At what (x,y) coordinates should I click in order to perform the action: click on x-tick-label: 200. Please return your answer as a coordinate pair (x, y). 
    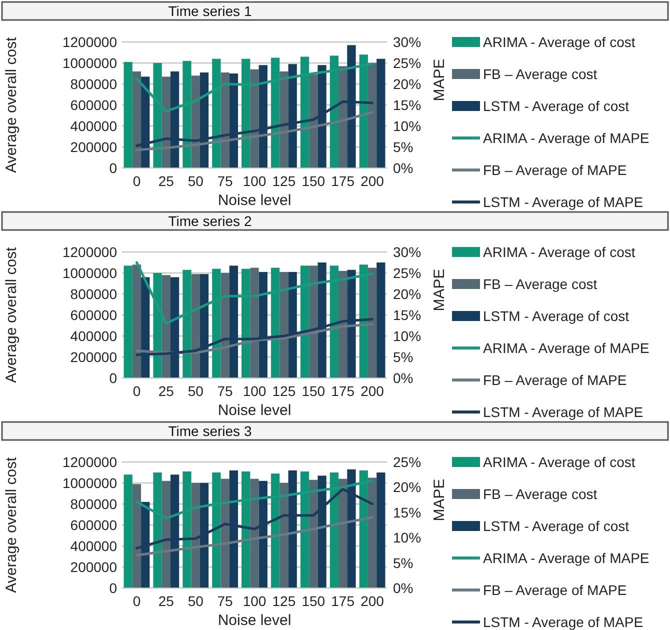
    Looking at the image, I should click on (372, 601).